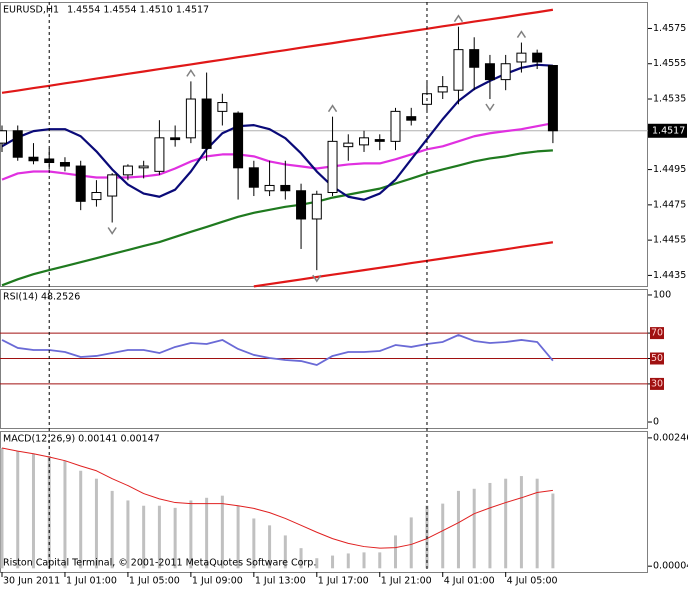  Describe the element at coordinates (469, 581) in the screenshot. I see `x-tick-label: 4 Jul 01:00` at that location.